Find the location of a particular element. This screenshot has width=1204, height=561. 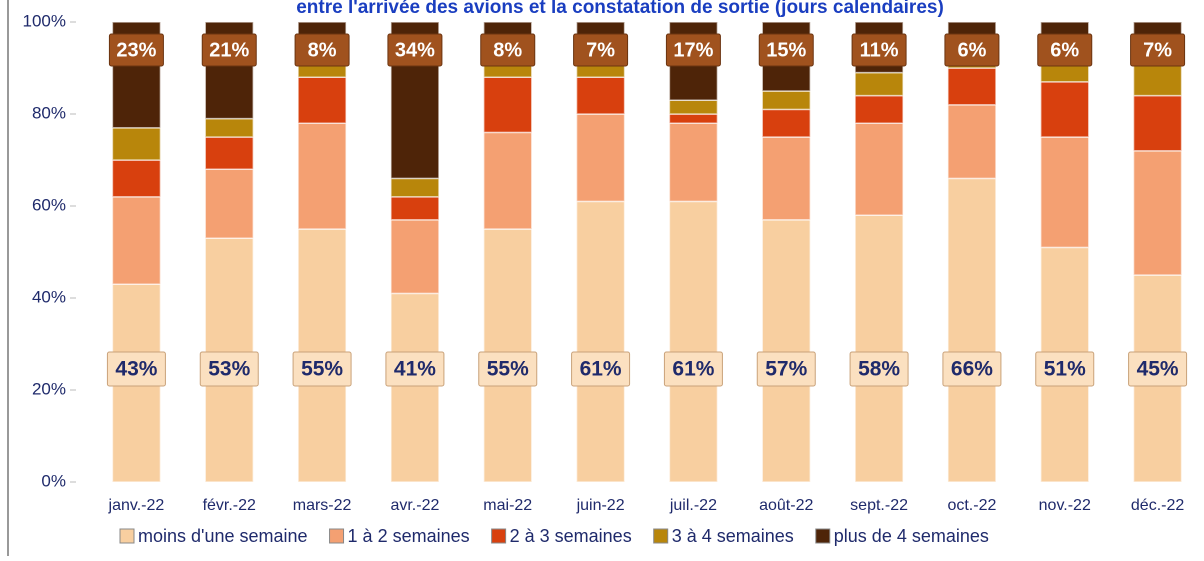

data-label: 41% is located at coordinates (415, 369).